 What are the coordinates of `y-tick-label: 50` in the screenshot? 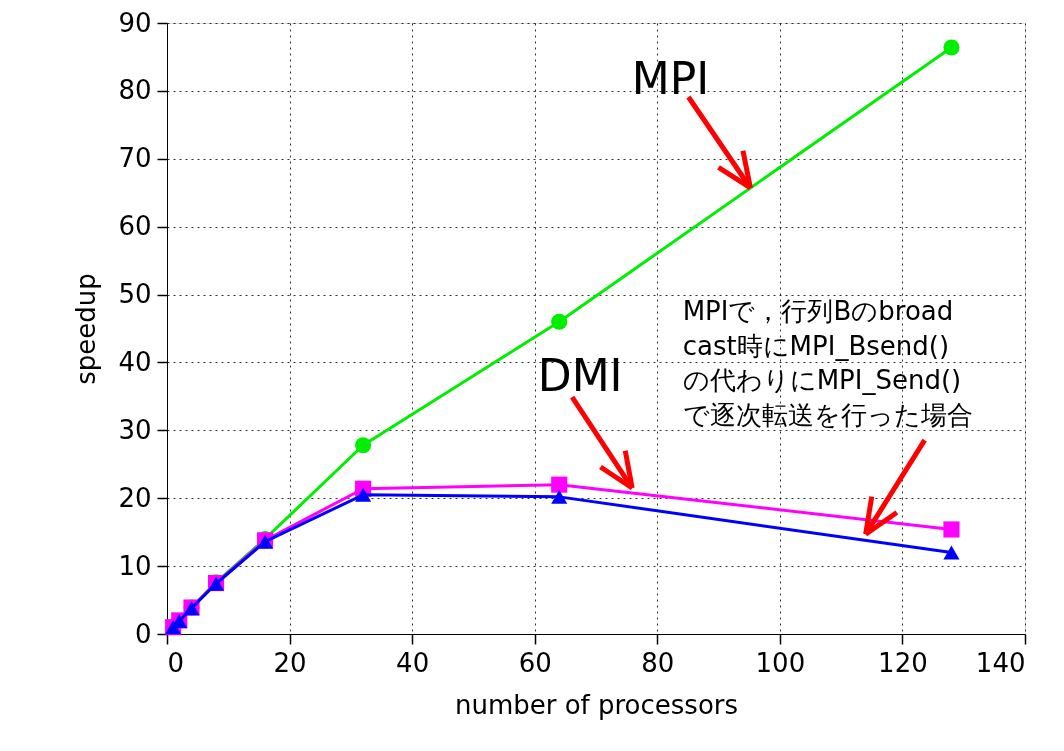 It's located at (135, 294).